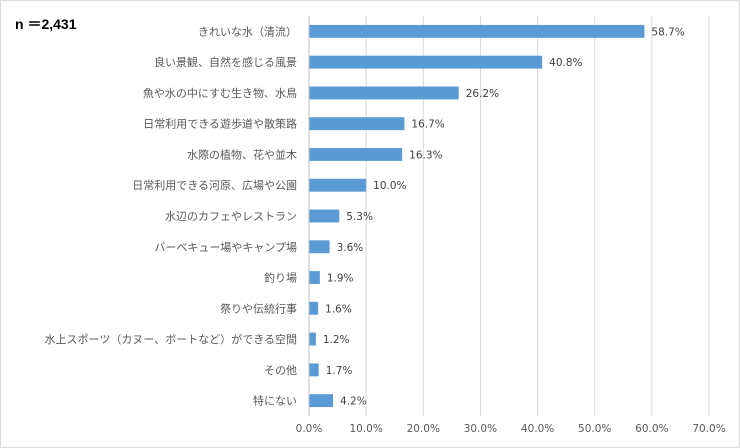  I want to click on category-label: 釣り場, so click(280, 278).